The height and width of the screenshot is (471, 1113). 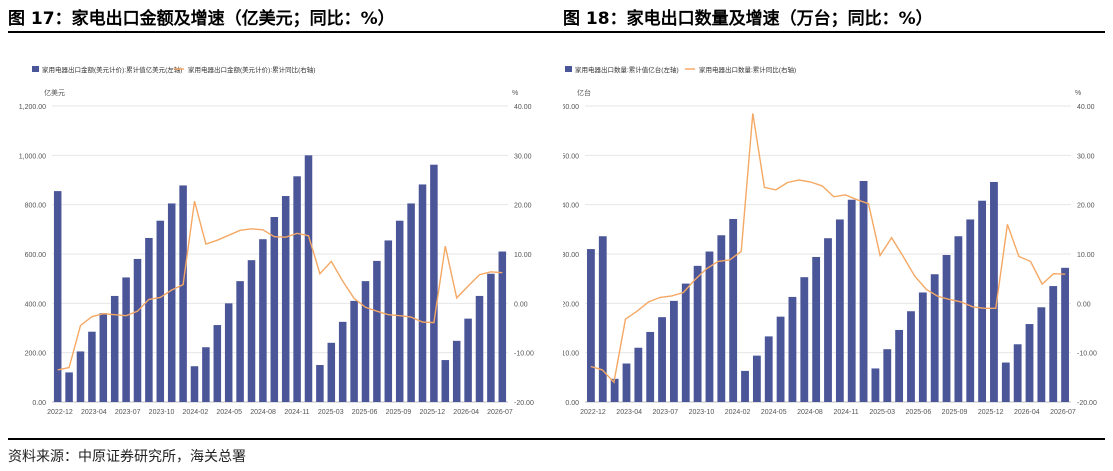 I want to click on chart1-left-tick-label: 200.00, so click(x=36, y=354).